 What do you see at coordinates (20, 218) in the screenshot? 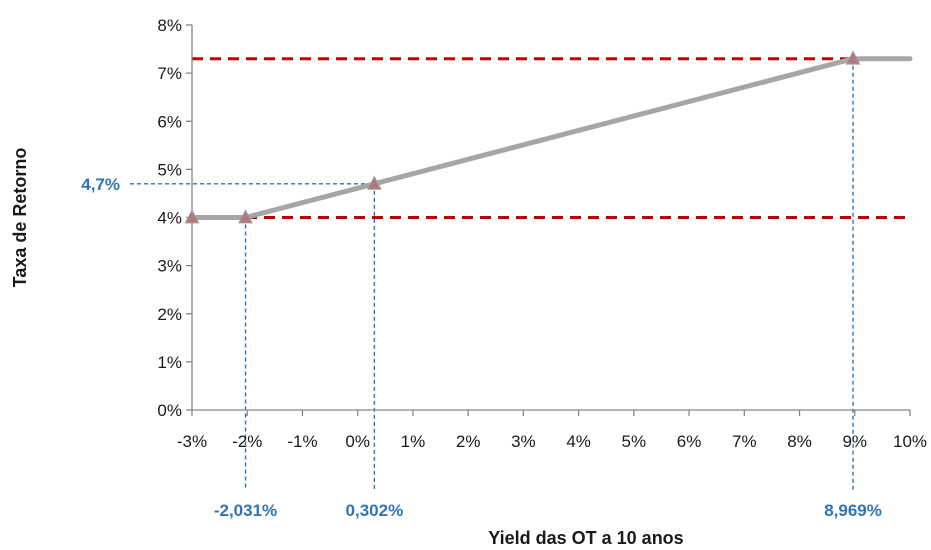
I see `y-axis-title: Taxa de Retorno` at bounding box center [20, 218].